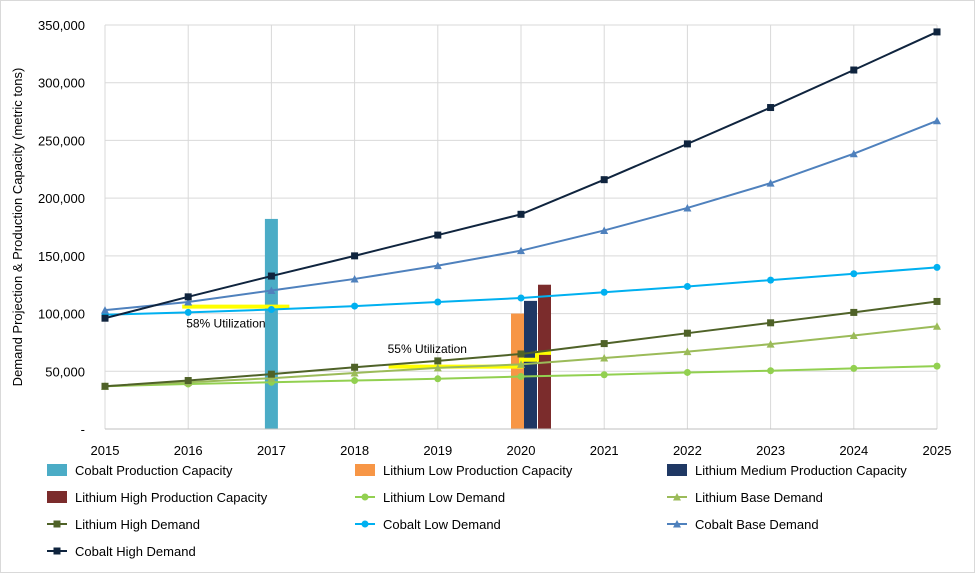 The width and height of the screenshot is (975, 577). What do you see at coordinates (171, 497) in the screenshot?
I see `legend-label: Lithium High Production Capacity` at bounding box center [171, 497].